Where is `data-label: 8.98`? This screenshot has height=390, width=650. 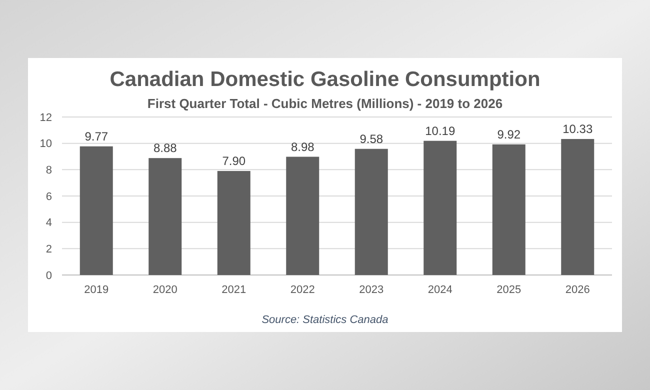 data-label: 8.98 is located at coordinates (302, 147).